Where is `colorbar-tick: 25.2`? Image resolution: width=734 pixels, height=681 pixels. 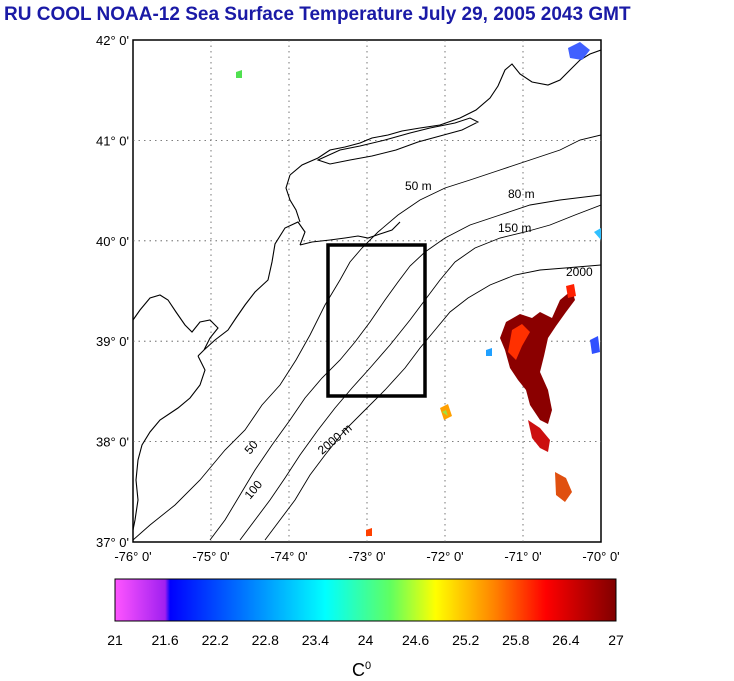 colorbar-tick: 25.2 is located at coordinates (466, 640).